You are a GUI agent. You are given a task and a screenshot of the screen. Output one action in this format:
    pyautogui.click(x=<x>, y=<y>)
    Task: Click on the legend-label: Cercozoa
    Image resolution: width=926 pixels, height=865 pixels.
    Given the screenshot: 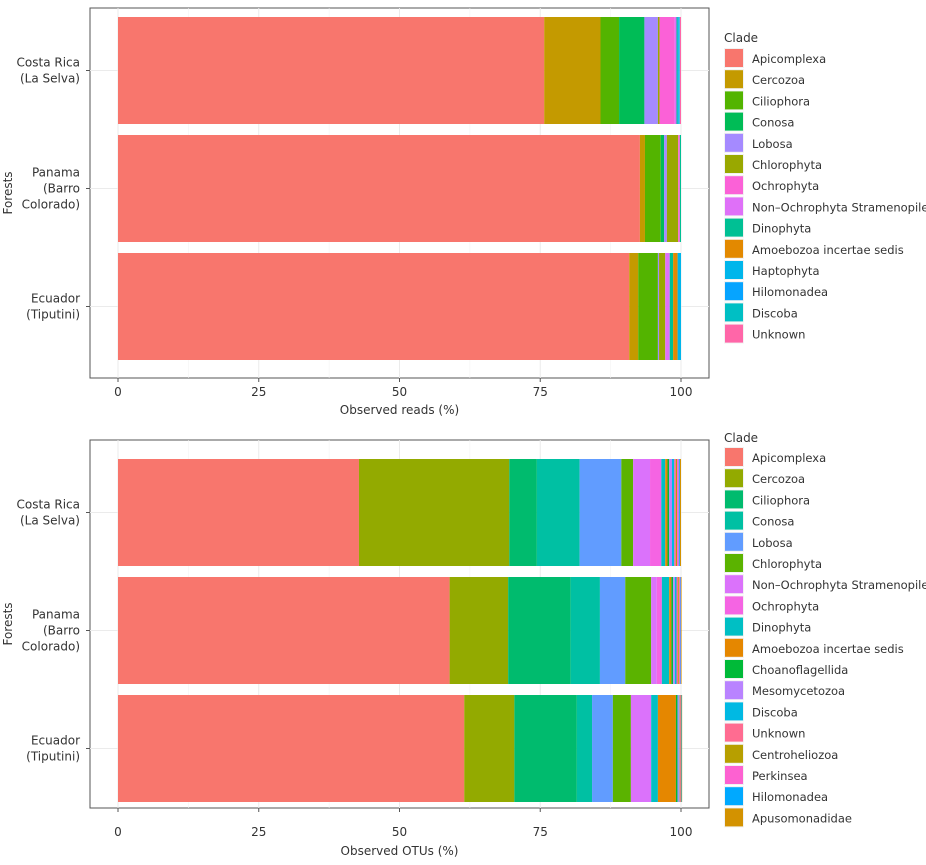 What is the action you would take?
    pyautogui.click(x=778, y=80)
    